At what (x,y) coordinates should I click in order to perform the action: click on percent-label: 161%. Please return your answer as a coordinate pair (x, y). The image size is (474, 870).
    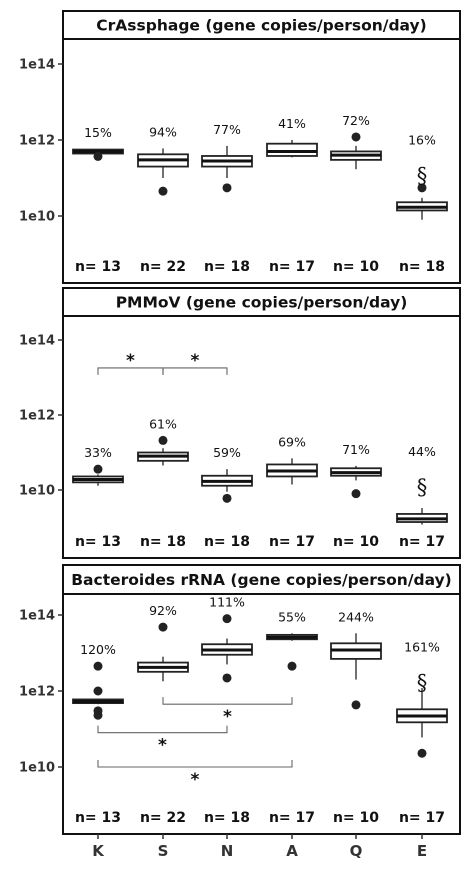
    Looking at the image, I should click on (422, 646).